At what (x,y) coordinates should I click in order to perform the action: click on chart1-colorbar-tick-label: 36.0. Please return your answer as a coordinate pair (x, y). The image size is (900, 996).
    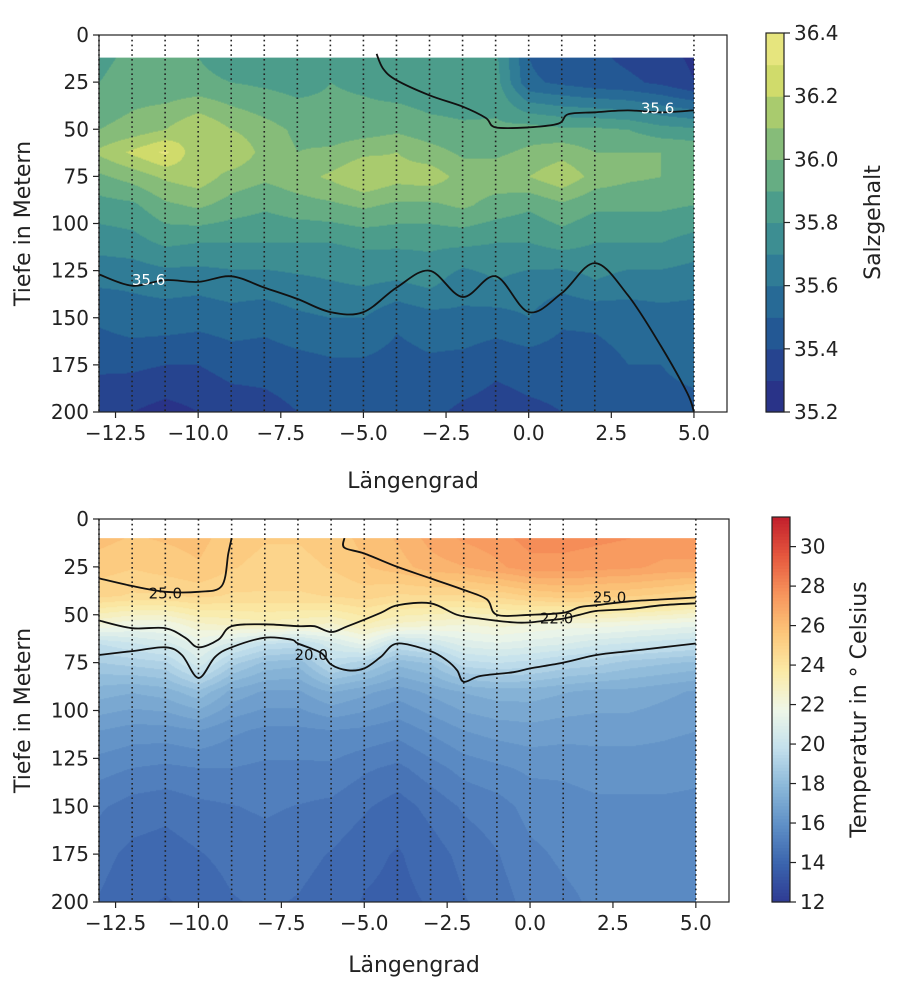
    Looking at the image, I should click on (816, 159).